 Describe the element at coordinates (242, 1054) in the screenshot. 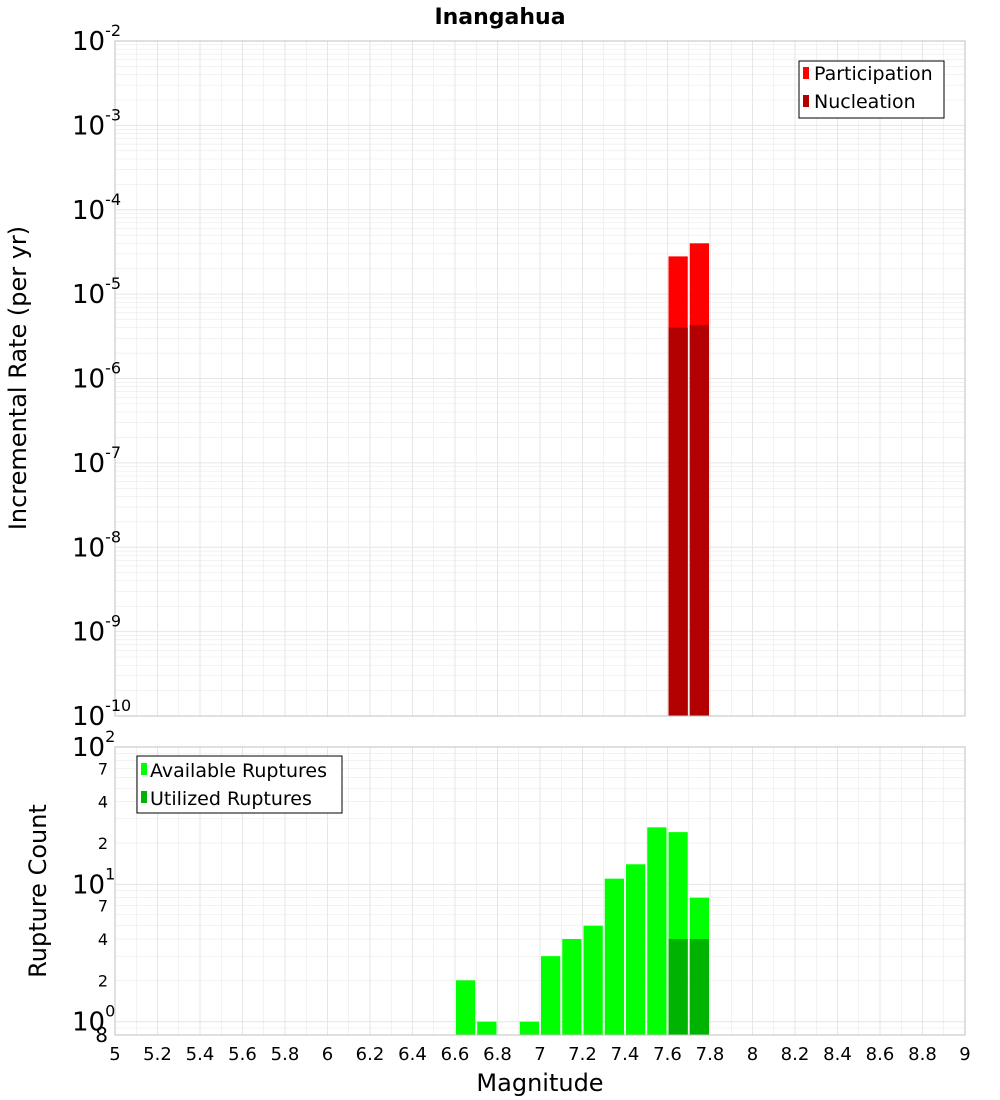

I see `x-tick-label: 5.6` at that location.